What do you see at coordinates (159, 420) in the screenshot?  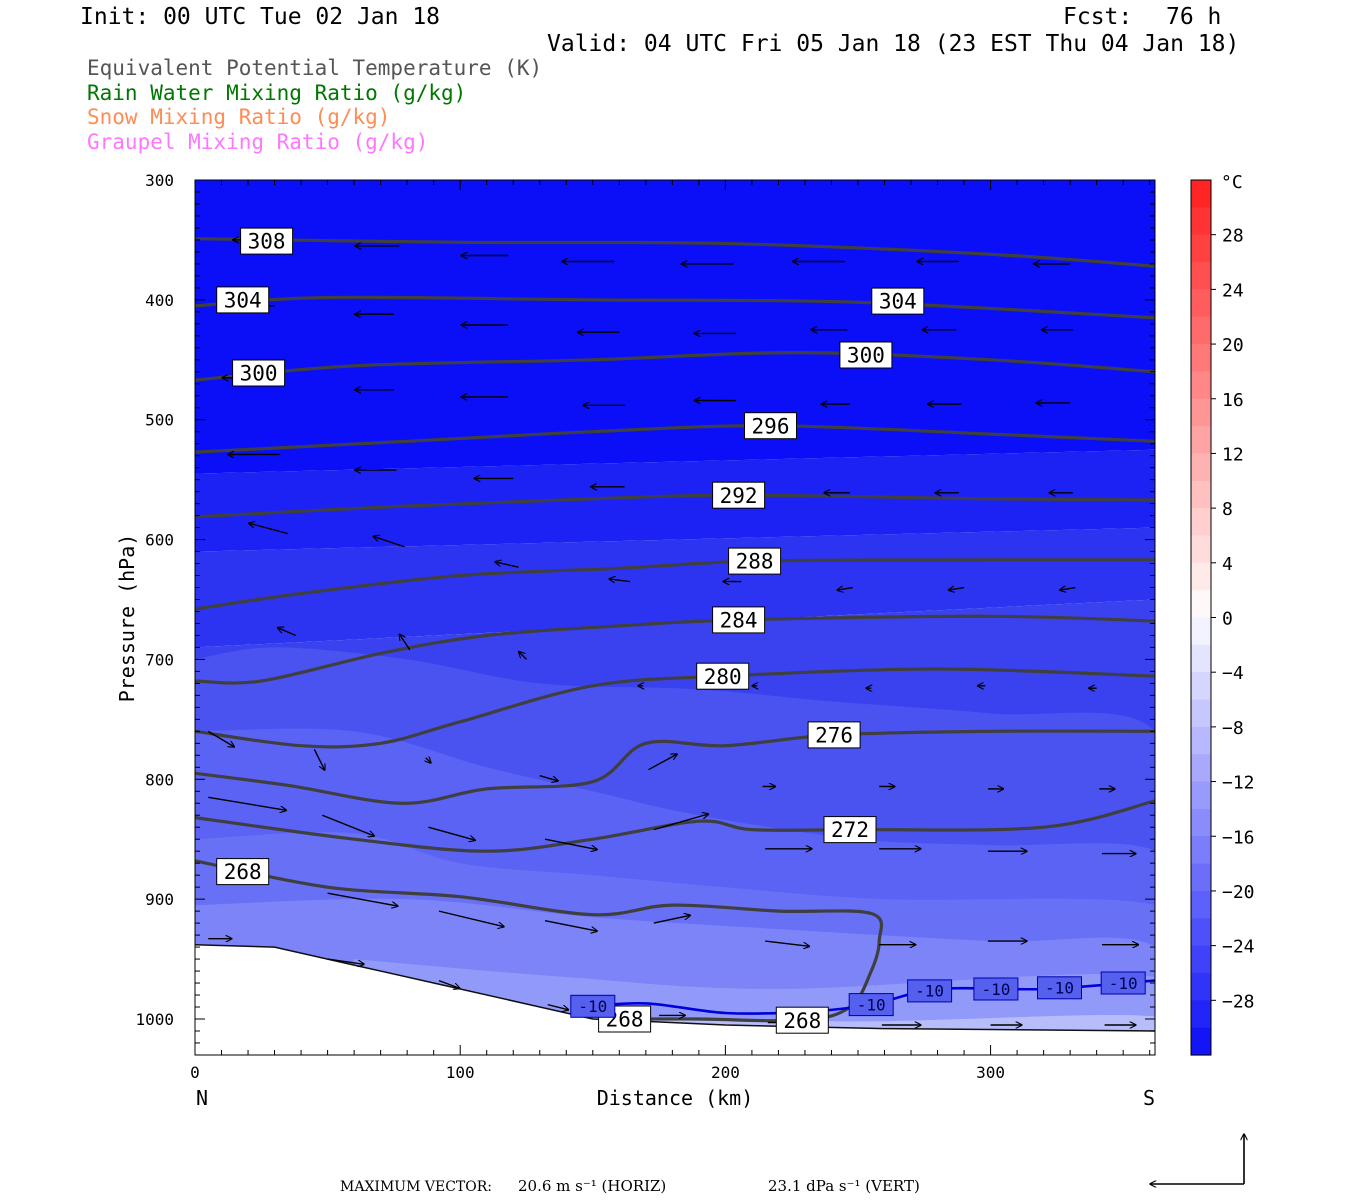 I see `y-tick-label: 500` at bounding box center [159, 420].